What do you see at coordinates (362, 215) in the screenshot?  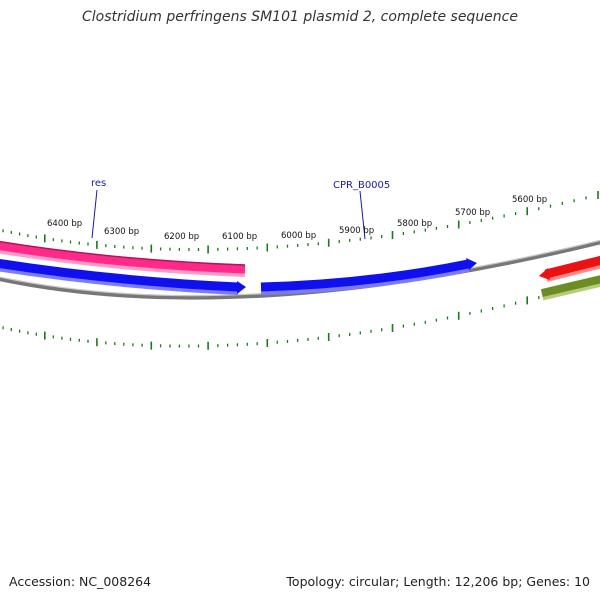 I see `cpr-b0005-label-leader` at bounding box center [362, 215].